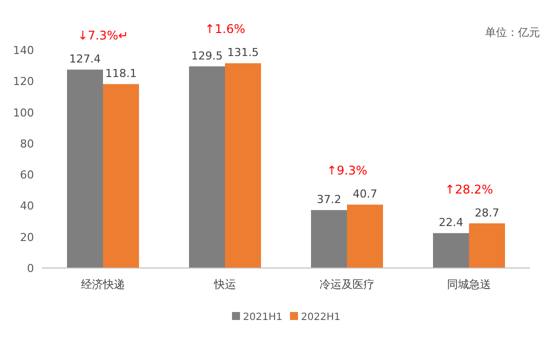 The height and width of the screenshot is (337, 550). What do you see at coordinates (512, 32) in the screenshot?
I see `text: 单位：亿元` at bounding box center [512, 32].